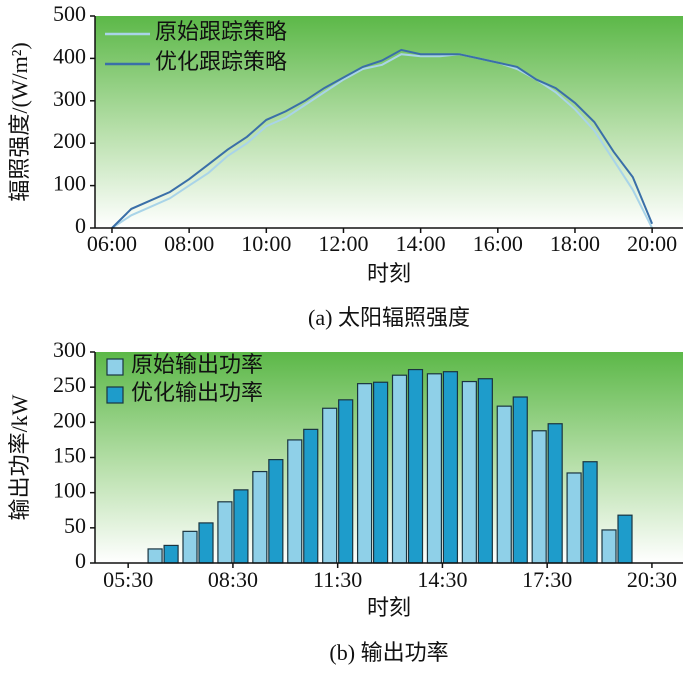 The height and width of the screenshot is (678, 700). I want to click on y-tick-label: 250, so click(69, 384).